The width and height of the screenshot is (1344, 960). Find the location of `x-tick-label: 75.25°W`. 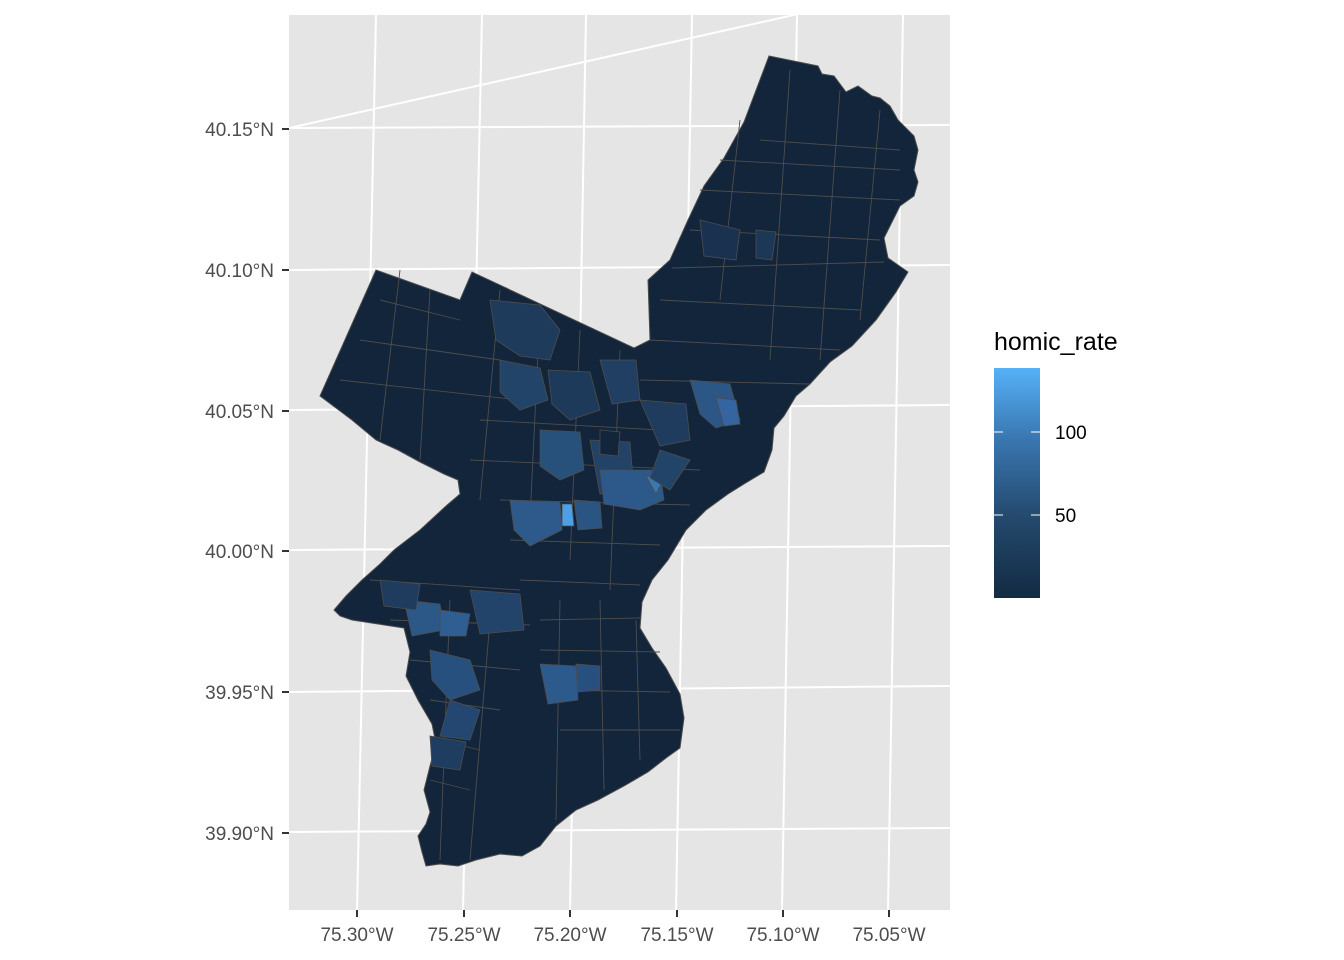

x-tick-label: 75.25°W is located at coordinates (463, 935).